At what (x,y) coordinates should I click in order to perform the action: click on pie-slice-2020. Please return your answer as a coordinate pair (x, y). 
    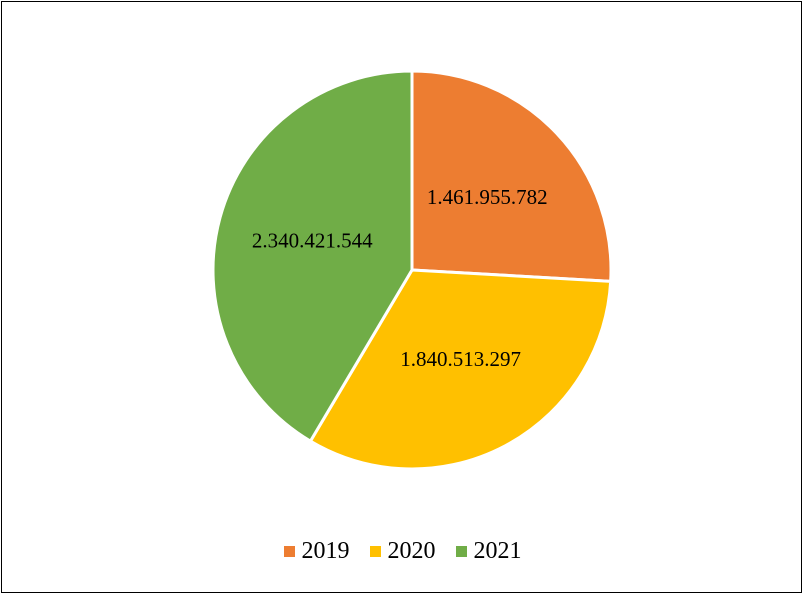
    Looking at the image, I should click on (460, 369).